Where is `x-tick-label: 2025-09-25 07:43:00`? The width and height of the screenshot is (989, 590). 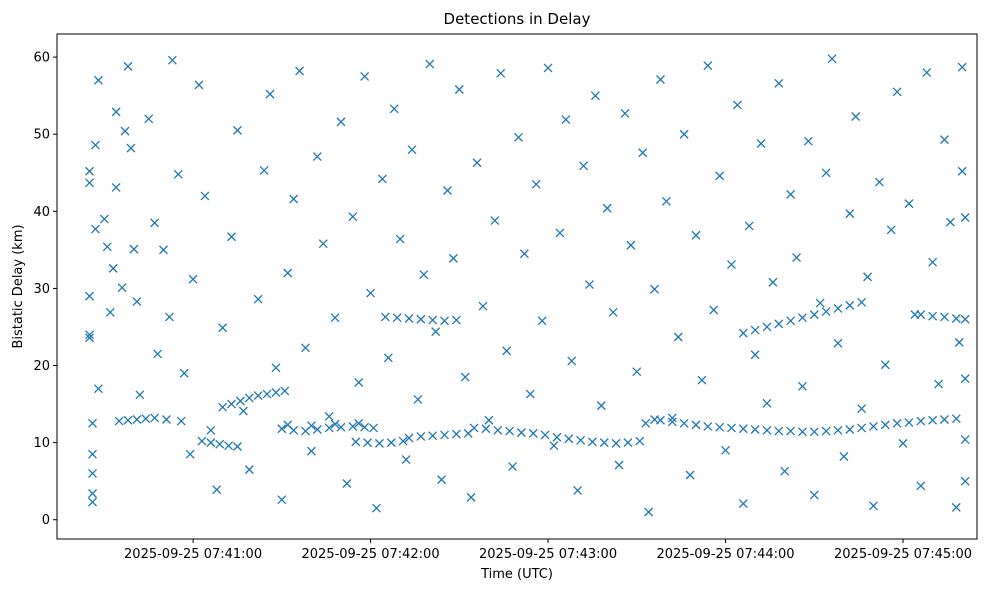 x-tick-label: 2025-09-25 07:43:00 is located at coordinates (548, 554).